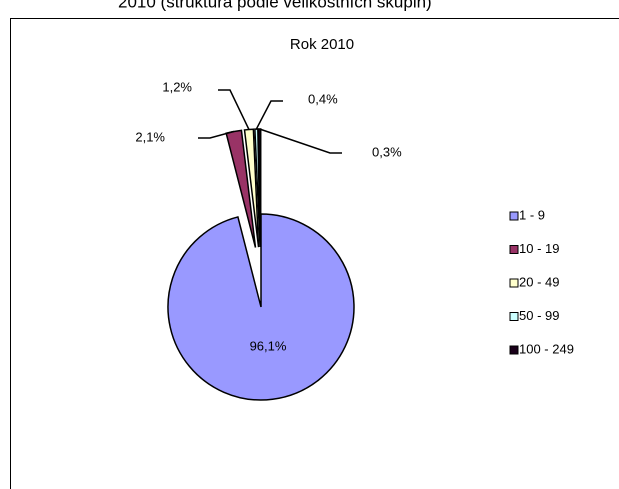 The height and width of the screenshot is (489, 619). What do you see at coordinates (322, 44) in the screenshot?
I see `chart-title: Rok 2010` at bounding box center [322, 44].